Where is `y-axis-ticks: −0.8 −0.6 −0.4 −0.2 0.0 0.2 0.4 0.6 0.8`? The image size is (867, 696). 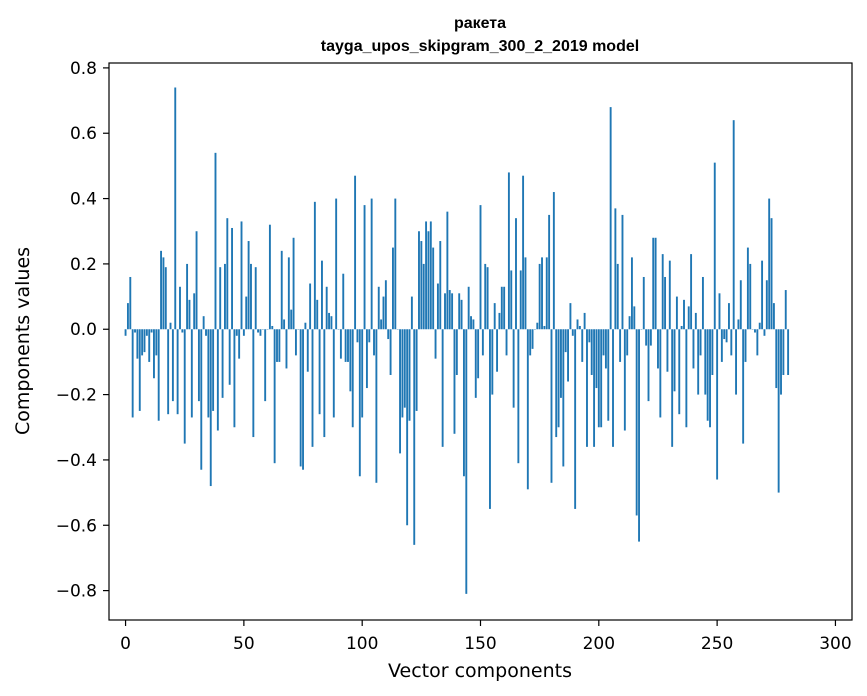
y-axis-ticks: −0.8 −0.6 −0.4 −0.2 0.0 0.2 0.4 0.6 0.8 is located at coordinates (82, 330).